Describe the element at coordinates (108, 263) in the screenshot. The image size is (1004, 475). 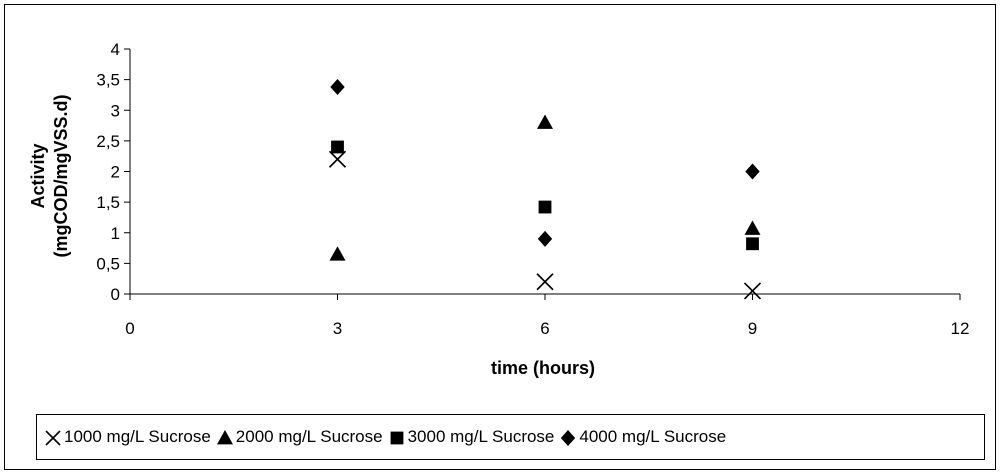
I see `y-tick-label: 0,5` at that location.